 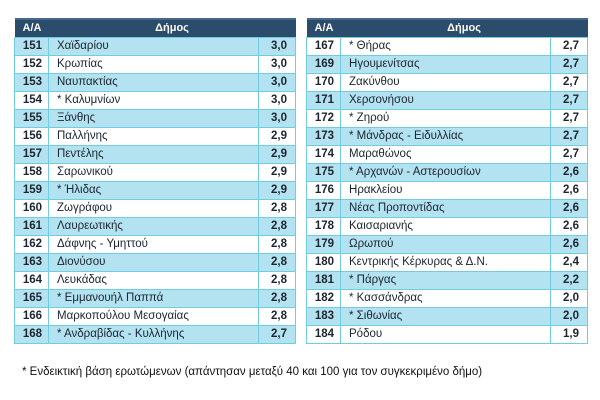 What do you see at coordinates (324, 316) in the screenshot?
I see `row-number: 183` at bounding box center [324, 316].